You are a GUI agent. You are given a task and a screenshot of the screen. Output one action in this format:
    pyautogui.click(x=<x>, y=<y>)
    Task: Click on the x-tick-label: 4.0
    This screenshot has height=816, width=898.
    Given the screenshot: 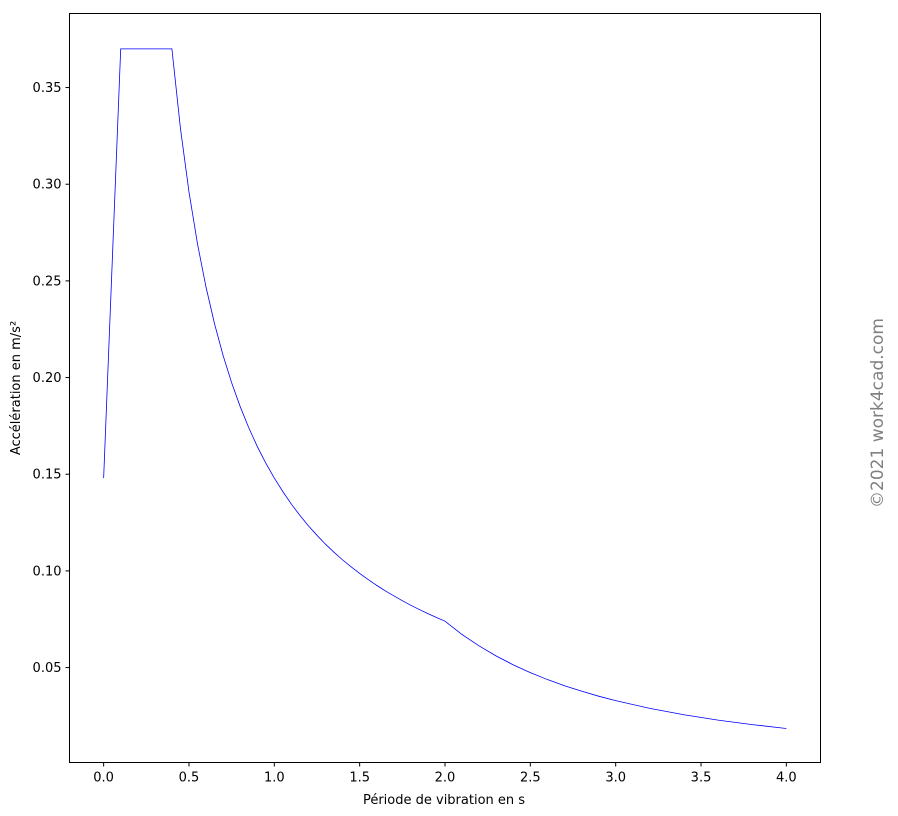 What is the action you would take?
    pyautogui.click(x=786, y=778)
    